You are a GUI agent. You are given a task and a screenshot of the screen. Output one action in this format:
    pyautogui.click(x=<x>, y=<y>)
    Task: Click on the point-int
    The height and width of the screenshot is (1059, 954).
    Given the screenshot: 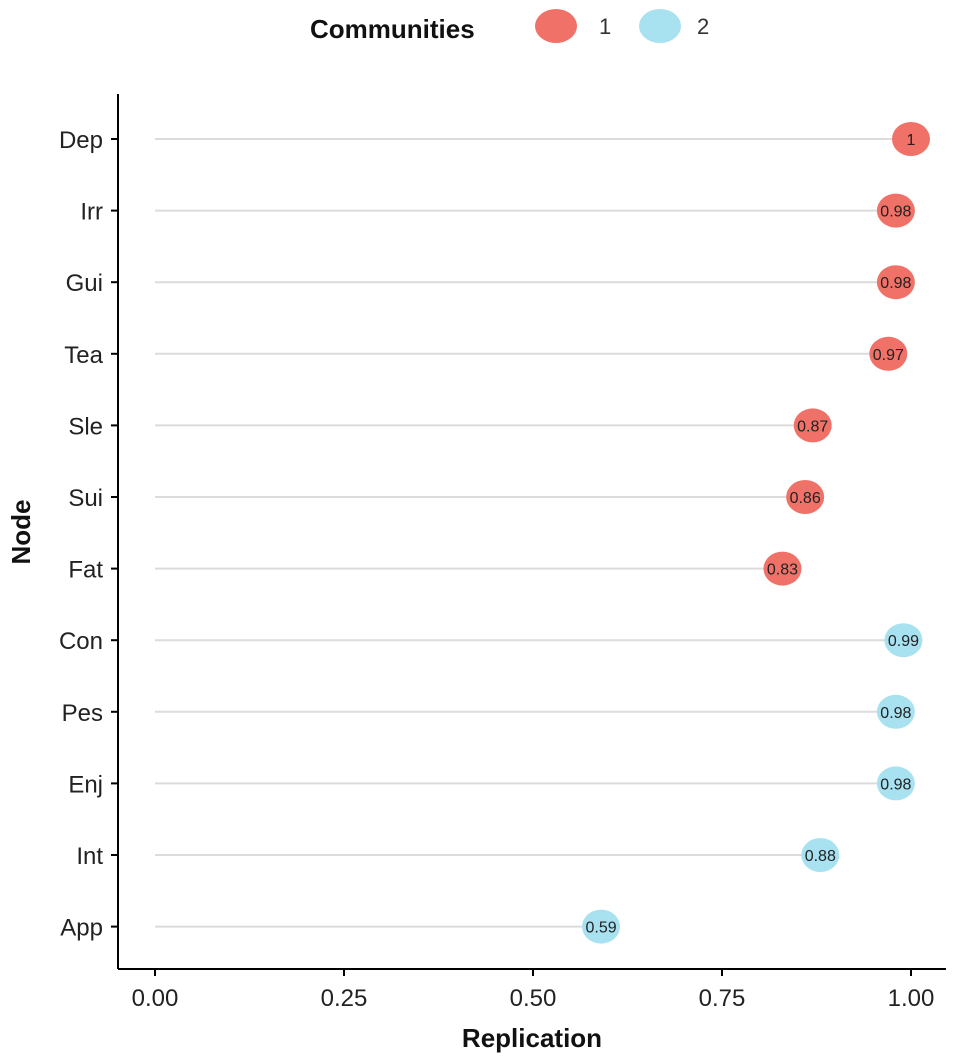 What is the action you would take?
    pyautogui.click(x=820, y=855)
    